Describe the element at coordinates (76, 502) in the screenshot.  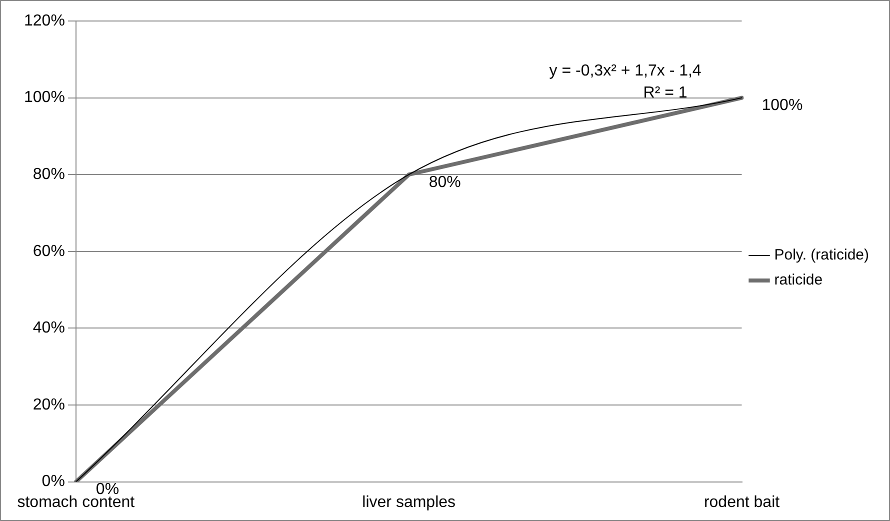
I see `x-tick-label: stomach content` at that location.